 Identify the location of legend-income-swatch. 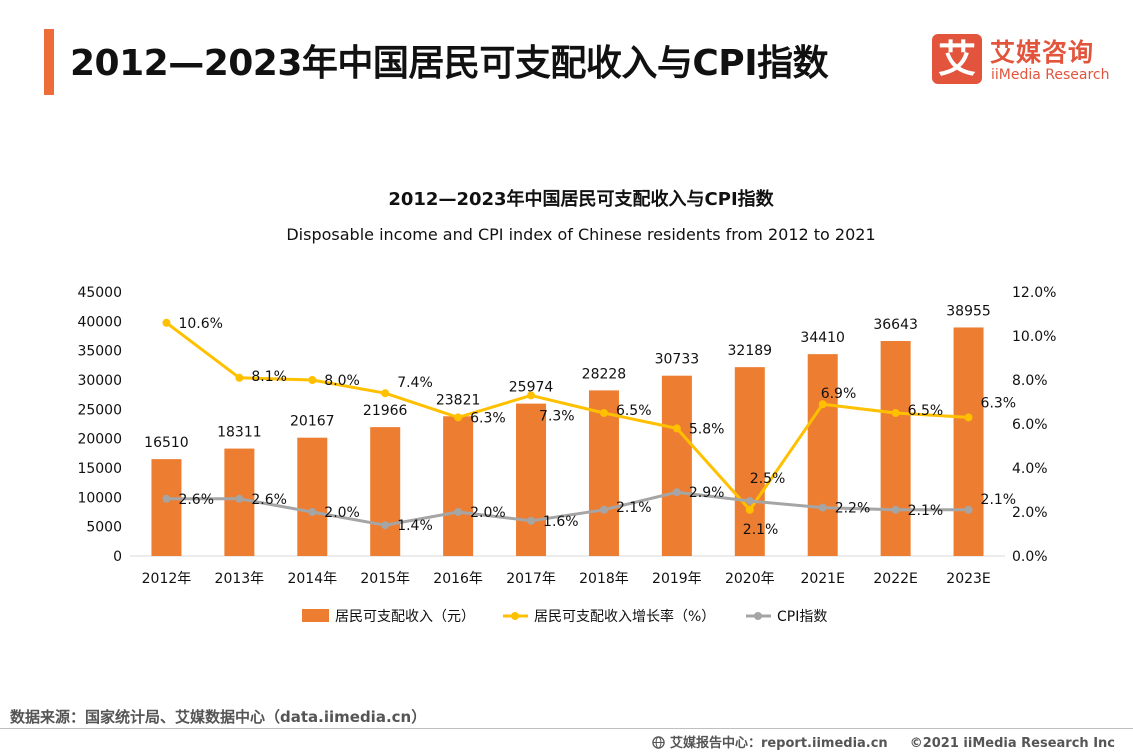
(315, 615).